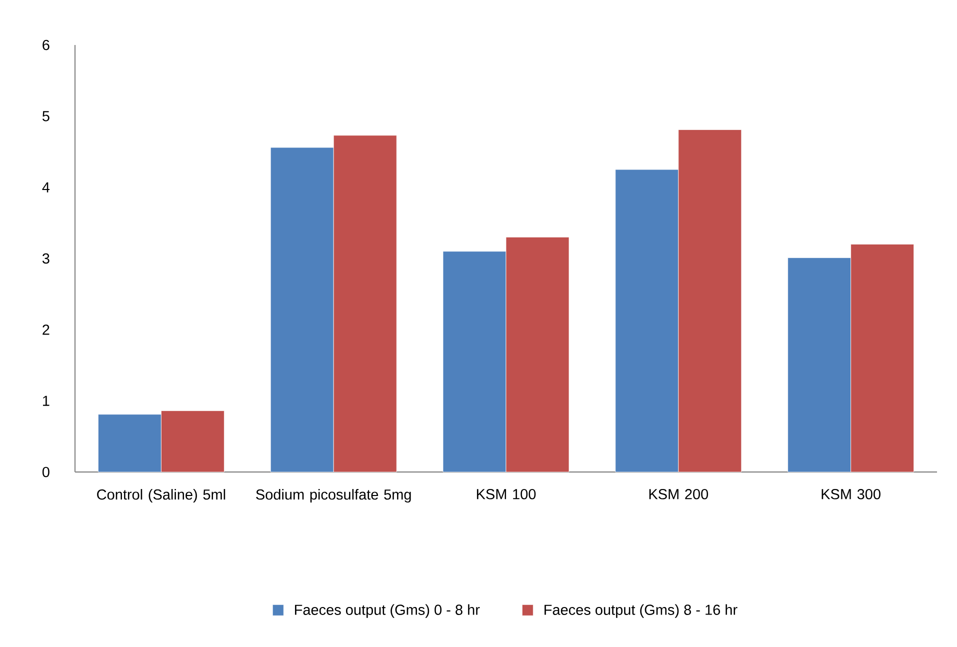 Image resolution: width=957 pixels, height=647 pixels. I want to click on legend-label: Faeces output (Gms) 0 - 8 hr, so click(387, 611).